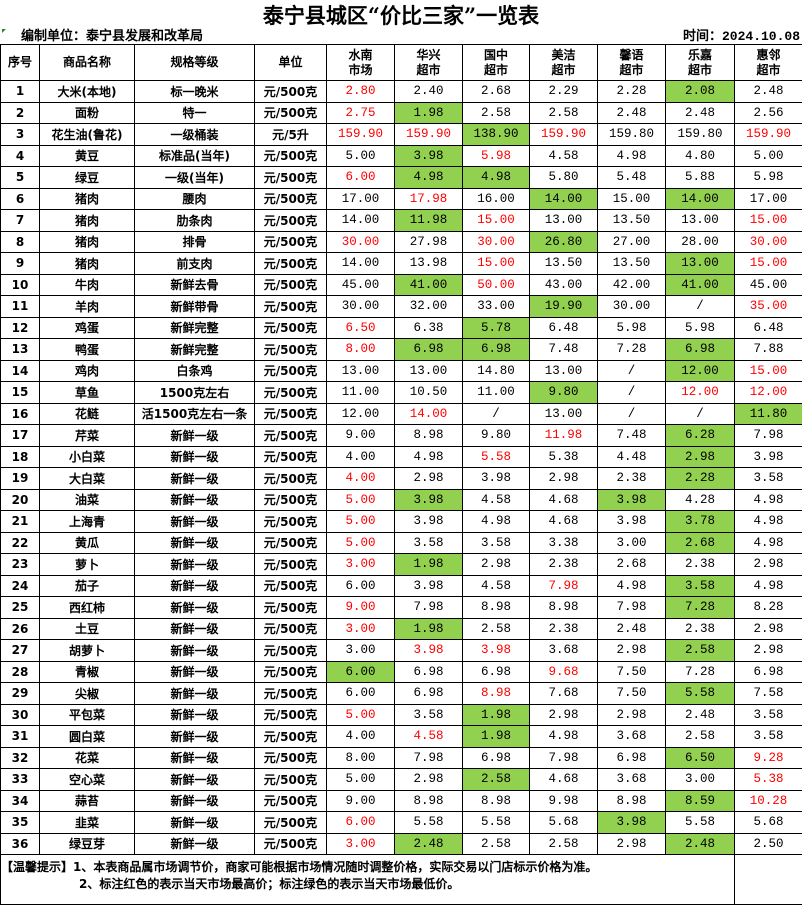 The width and height of the screenshot is (802, 921). I want to click on row-index: 15, so click(20, 392).